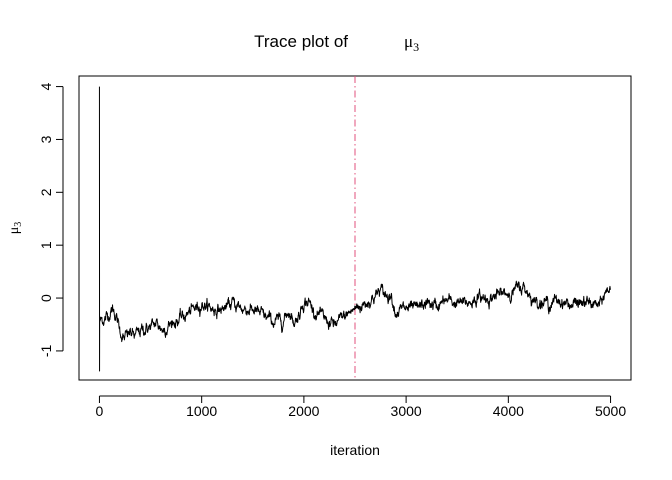 The image size is (672, 480). What do you see at coordinates (14, 231) in the screenshot?
I see `y-axis-mu-symbol: μ` at bounding box center [14, 231].